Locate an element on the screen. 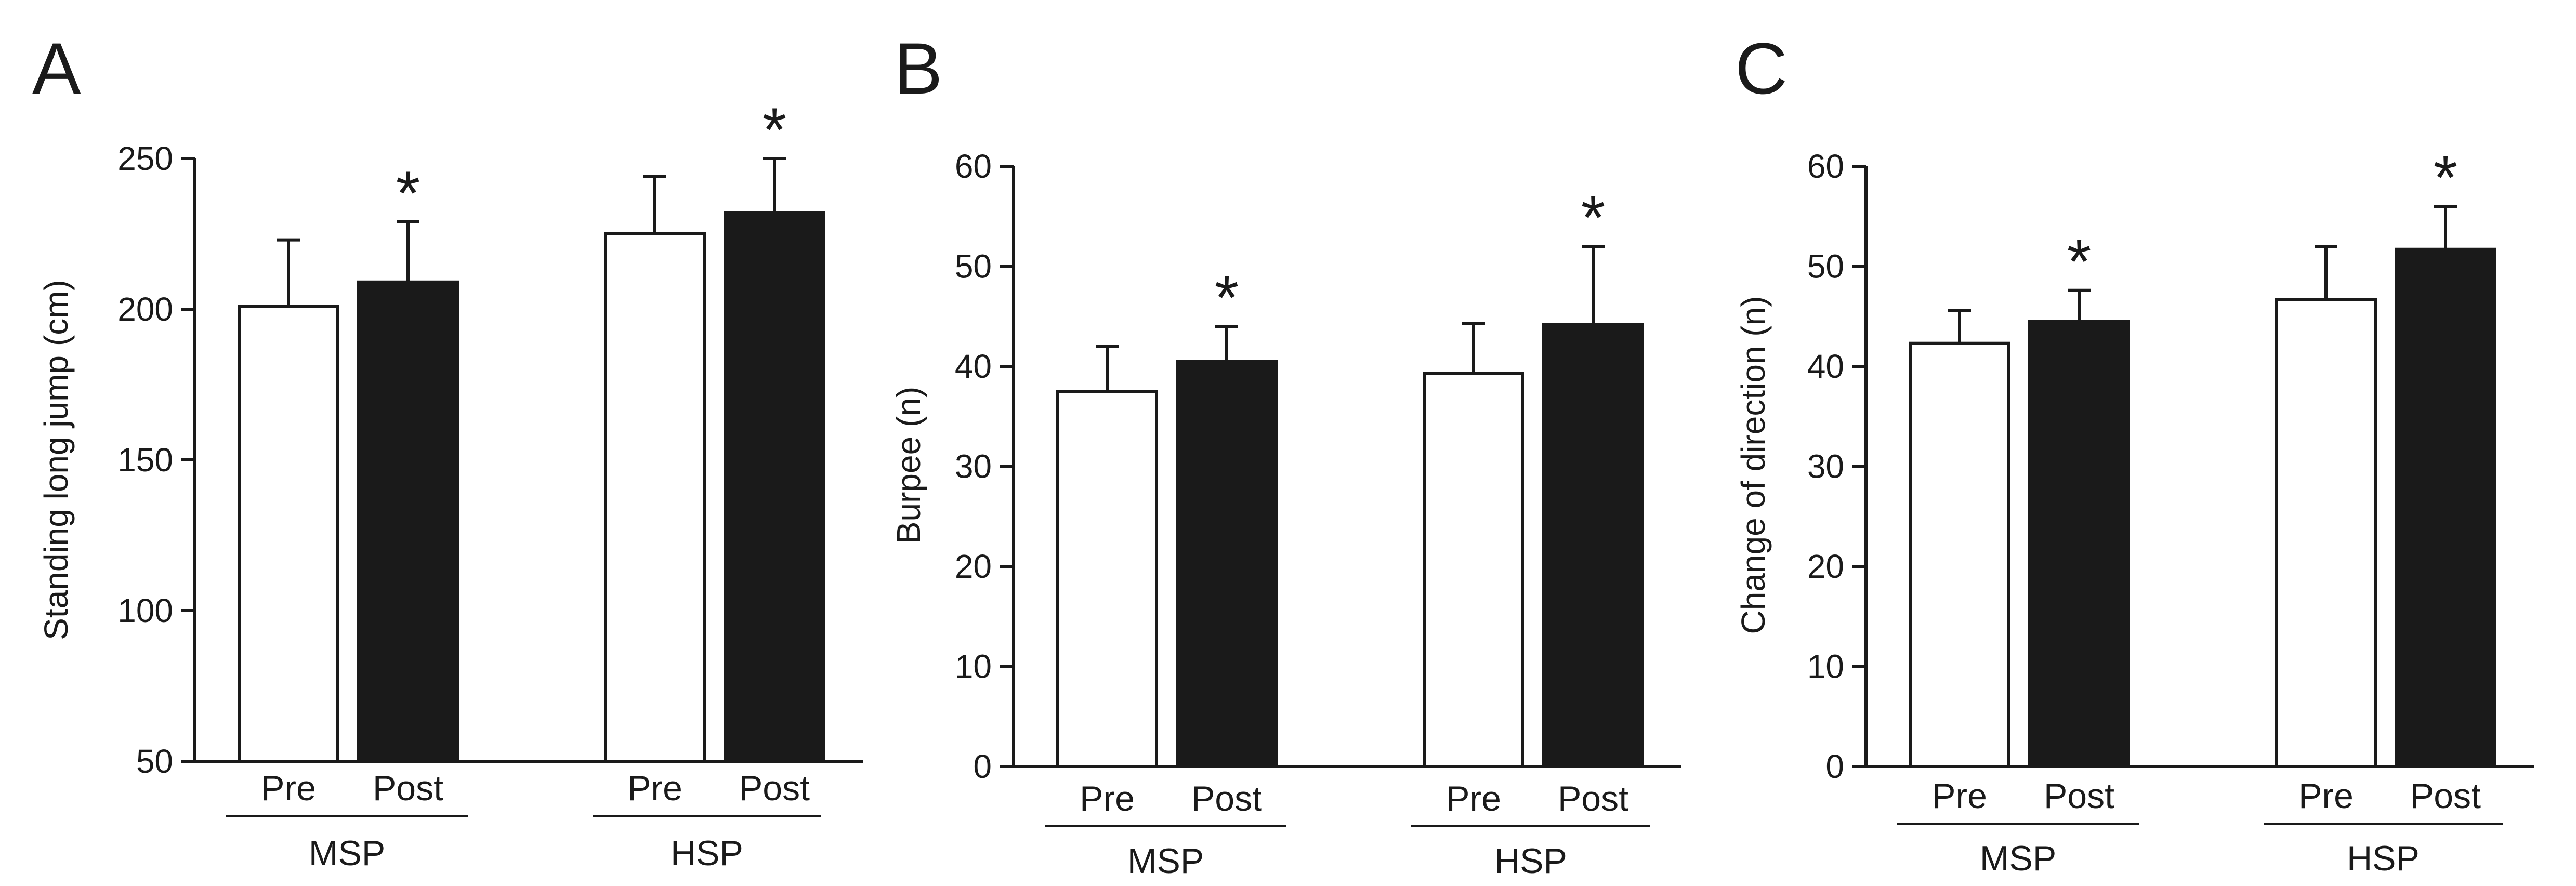 This screenshot has width=2576, height=886. panel-letter-b: B is located at coordinates (918, 68).